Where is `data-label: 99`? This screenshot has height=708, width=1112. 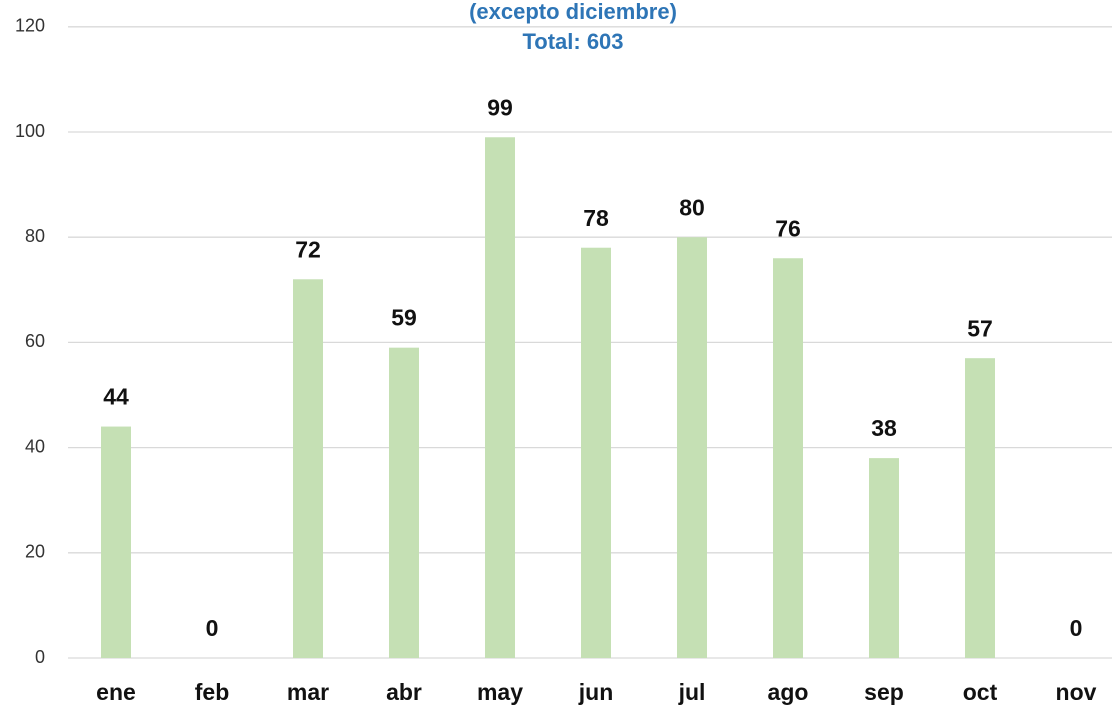 data-label: 99 is located at coordinates (500, 107).